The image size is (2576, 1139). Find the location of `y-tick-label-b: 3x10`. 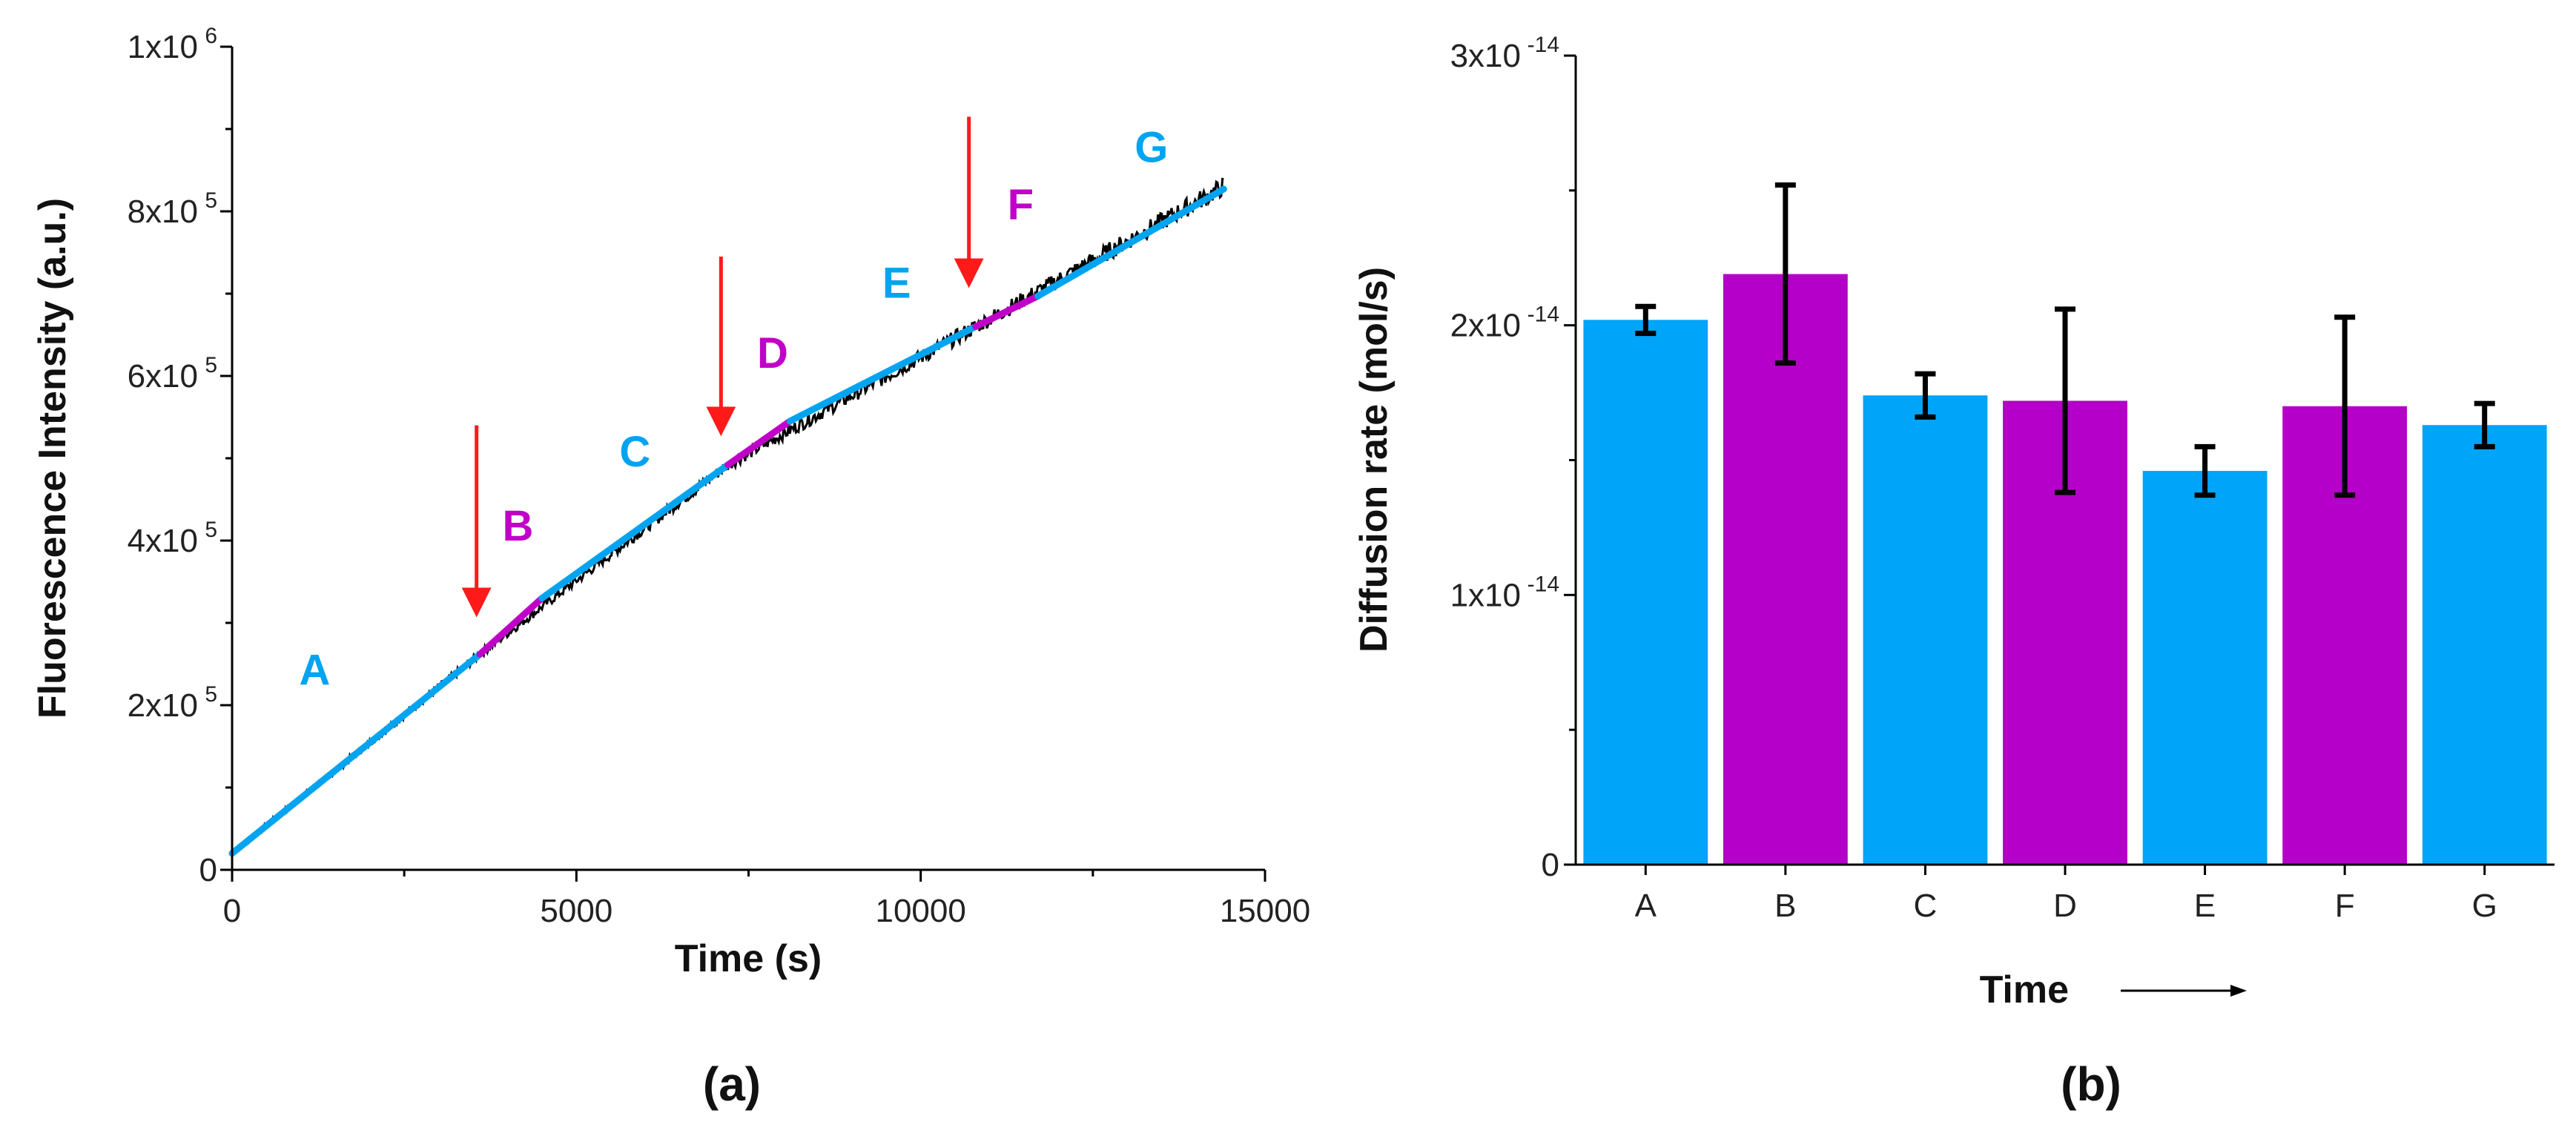

y-tick-label-b: 3x10 is located at coordinates (1485, 56).